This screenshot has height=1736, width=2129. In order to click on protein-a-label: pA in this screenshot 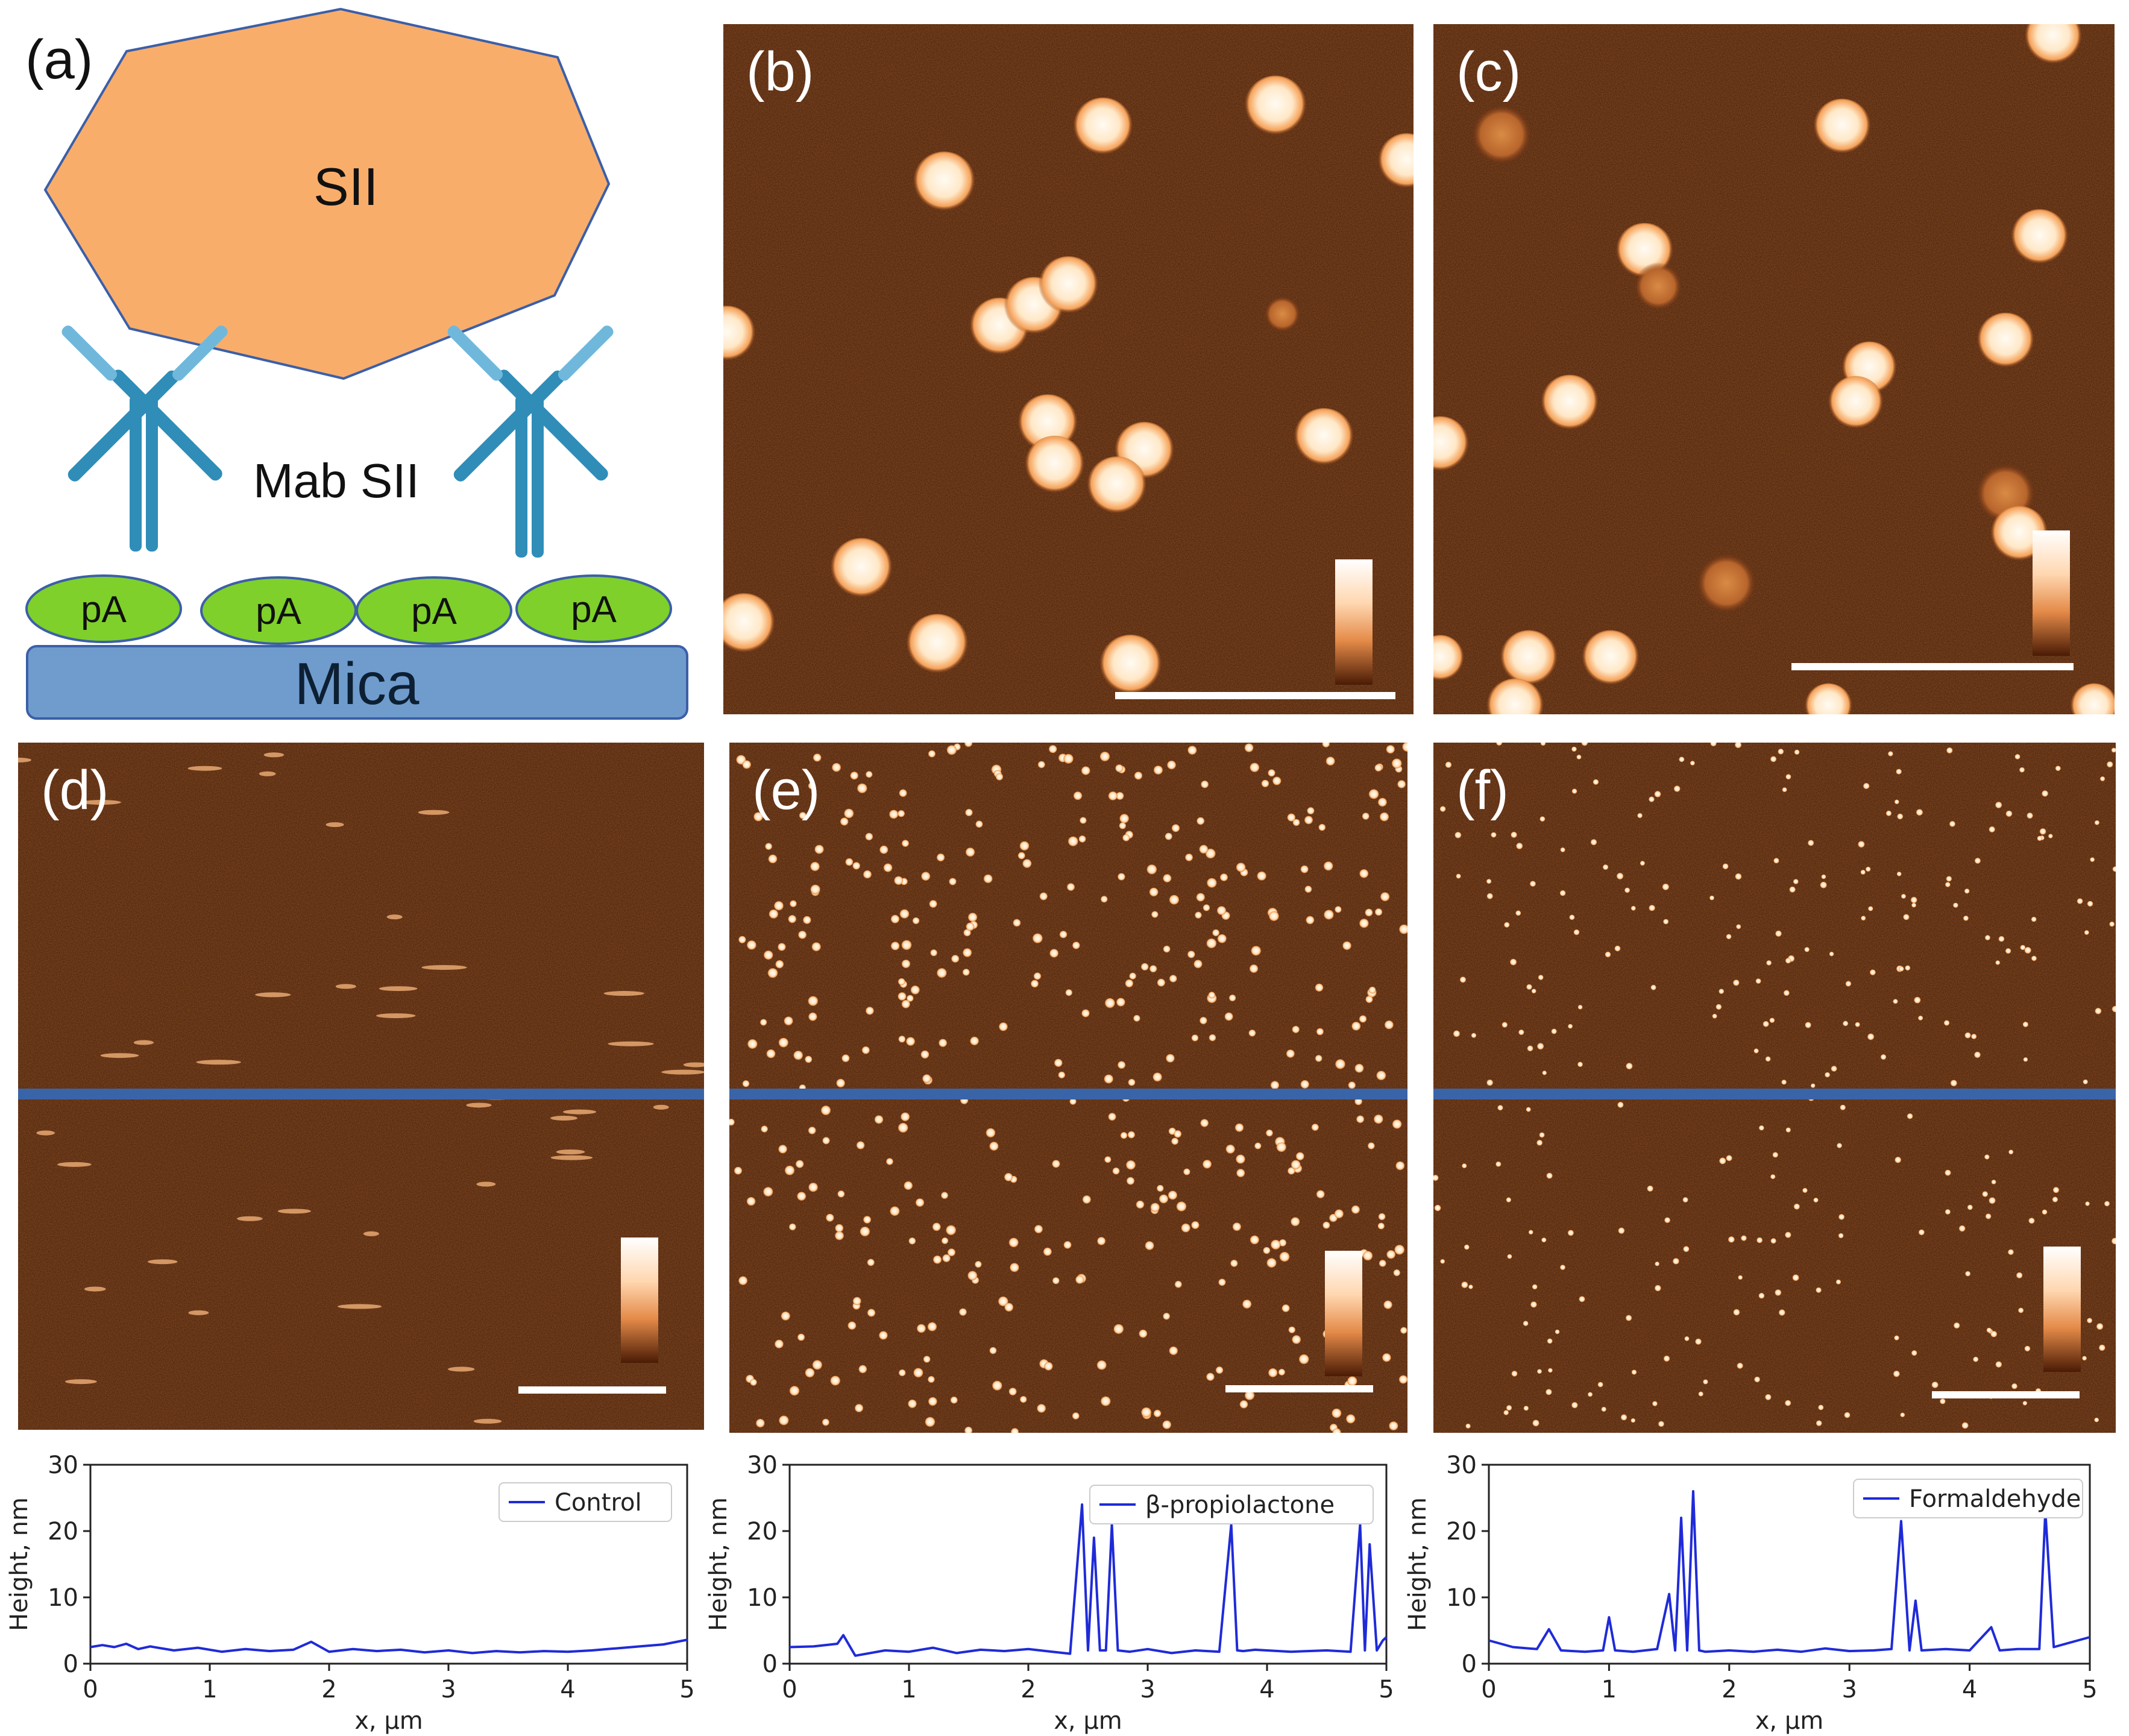, I will do `click(594, 610)`.